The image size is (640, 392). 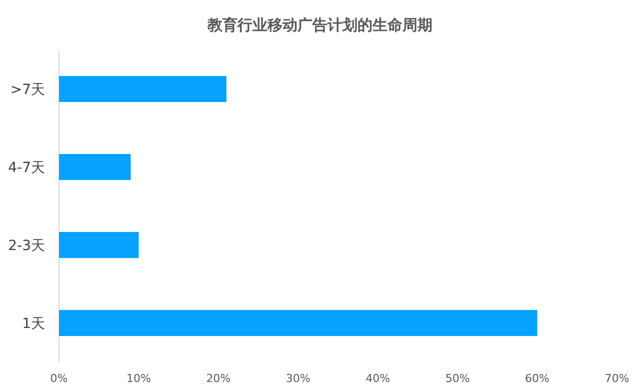 What do you see at coordinates (319, 25) in the screenshot?
I see `chart-title: 教育行业移动广告计划的生命周期` at bounding box center [319, 25].